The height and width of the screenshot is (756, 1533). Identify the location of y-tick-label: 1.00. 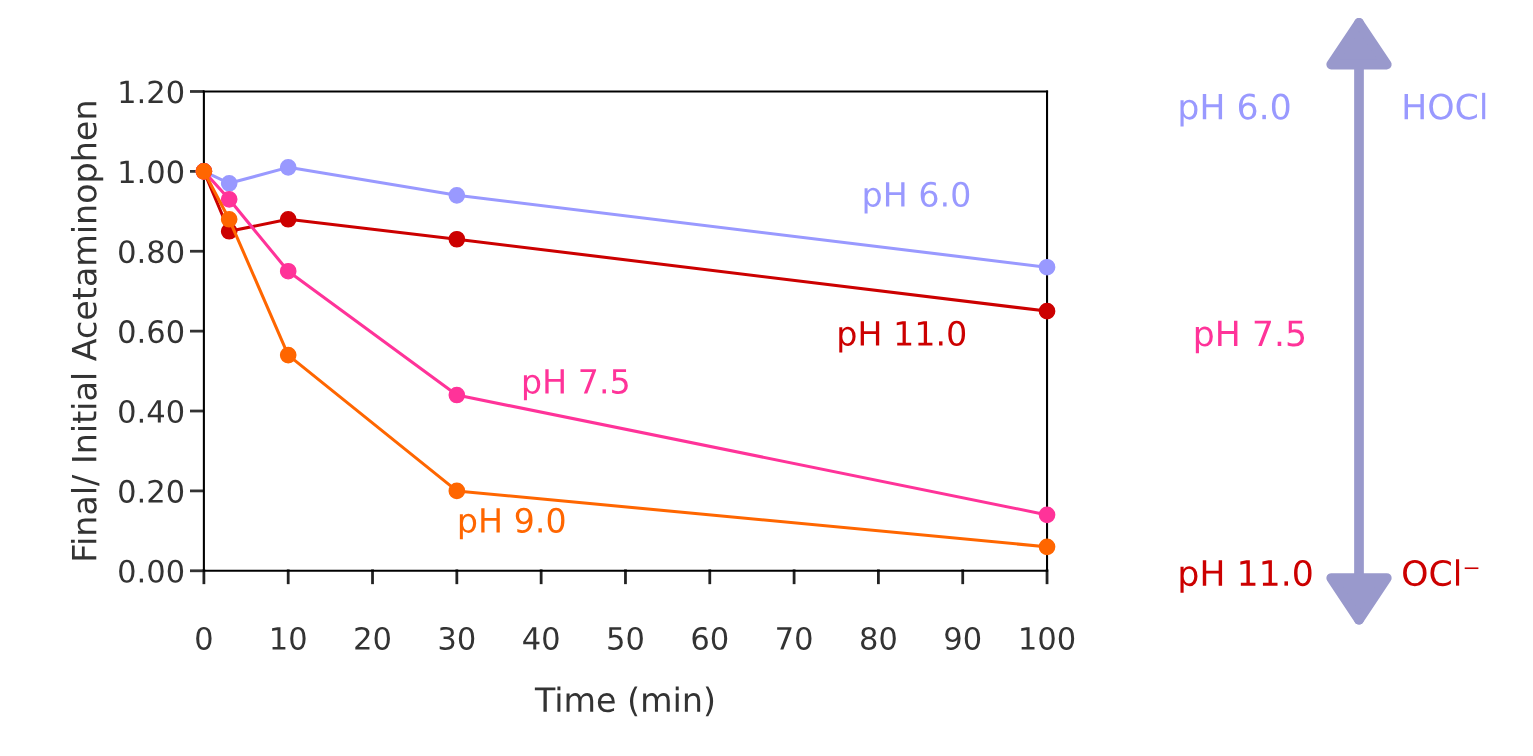
(152, 172).